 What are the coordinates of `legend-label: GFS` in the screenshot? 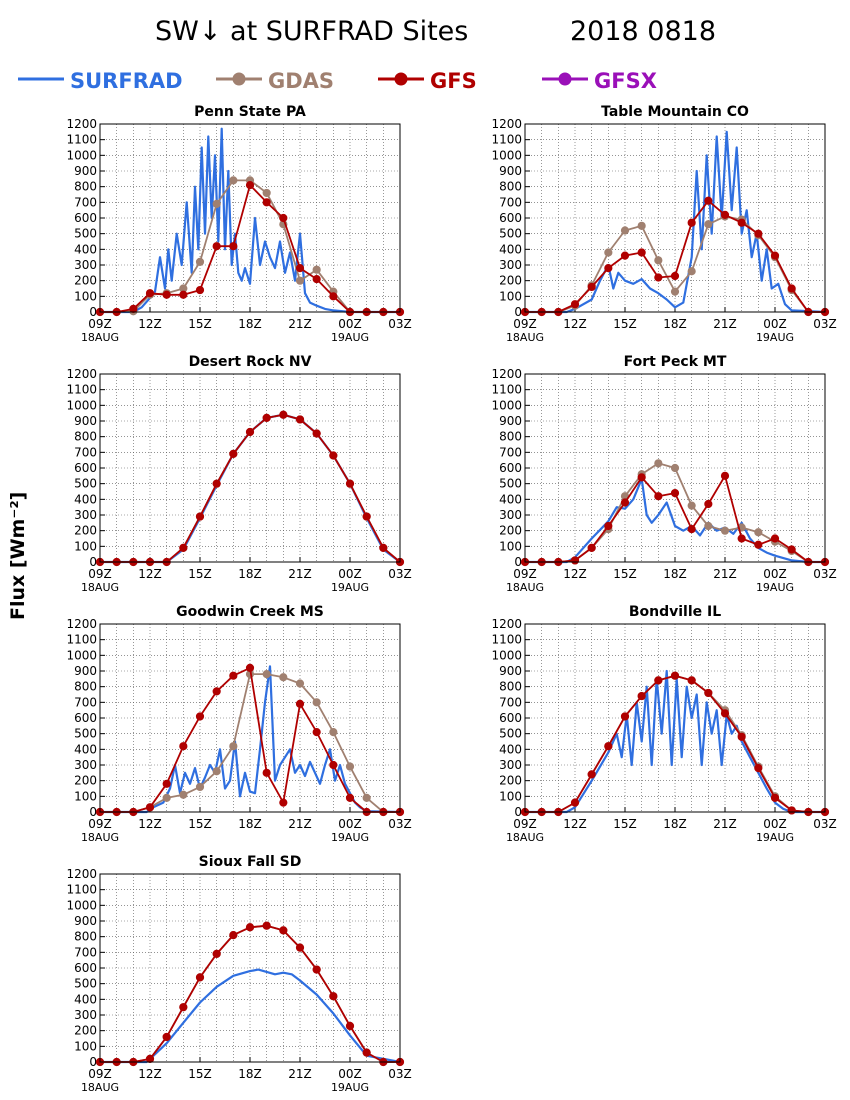 It's located at (453, 81).